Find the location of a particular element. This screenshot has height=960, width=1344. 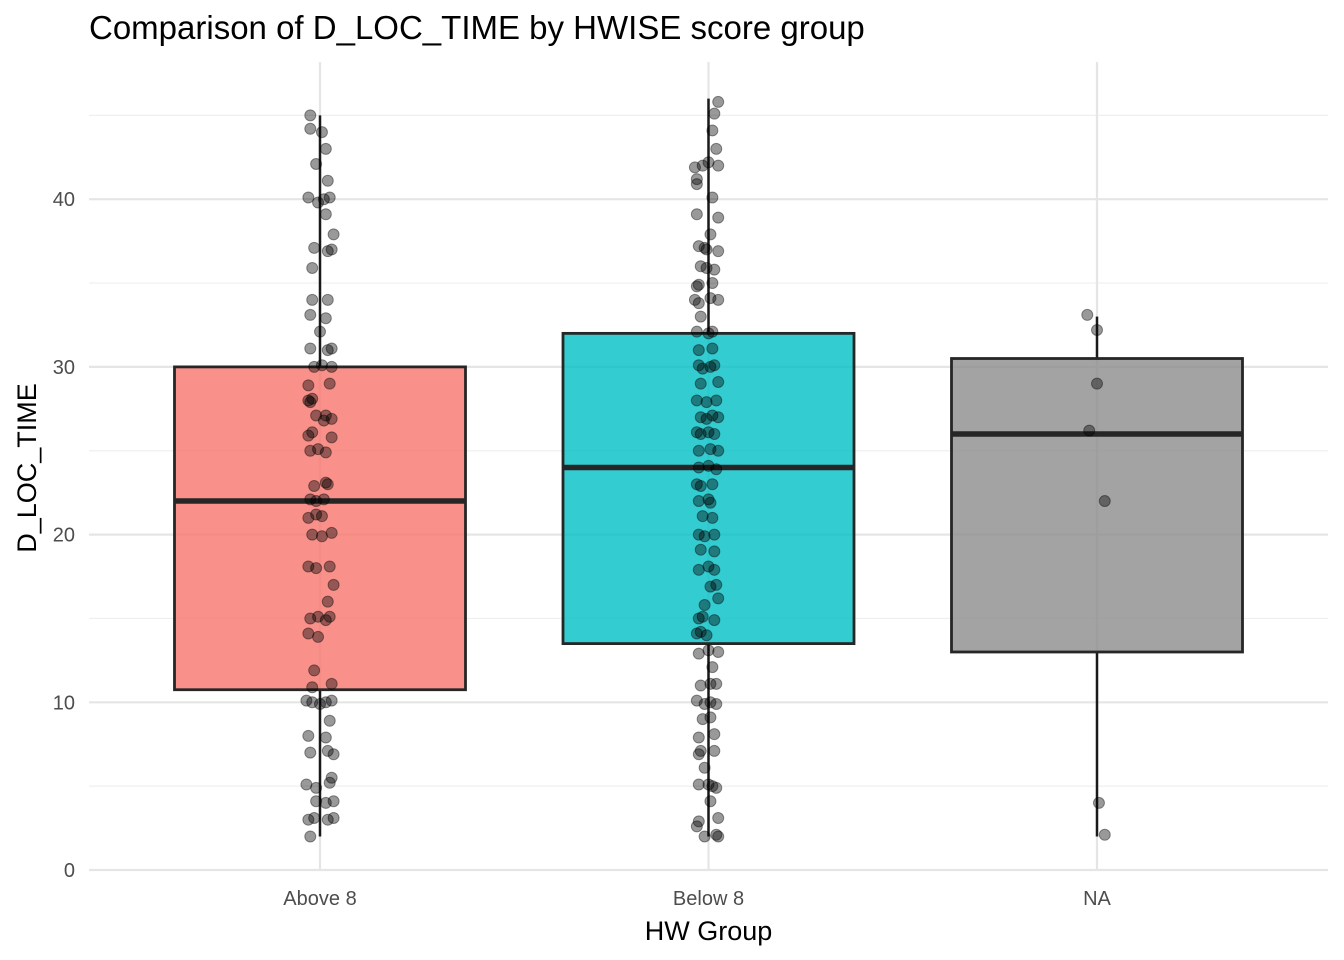

x-tick-label: NA is located at coordinates (1097, 899).